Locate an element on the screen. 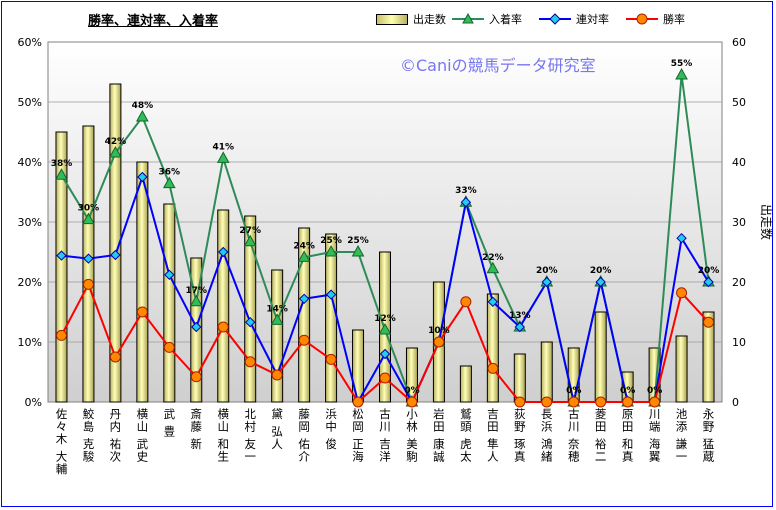 The image size is (776, 510). x-tick-label: 吉田 隼人 is located at coordinates (493, 435).